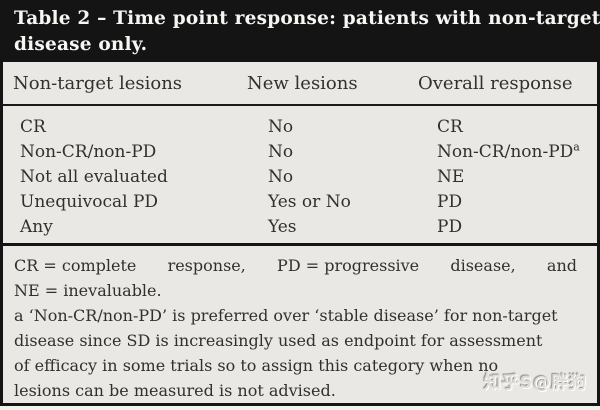 This screenshot has height=410, width=600. What do you see at coordinates (36, 227) in the screenshot?
I see `table-cell: Any` at bounding box center [36, 227].